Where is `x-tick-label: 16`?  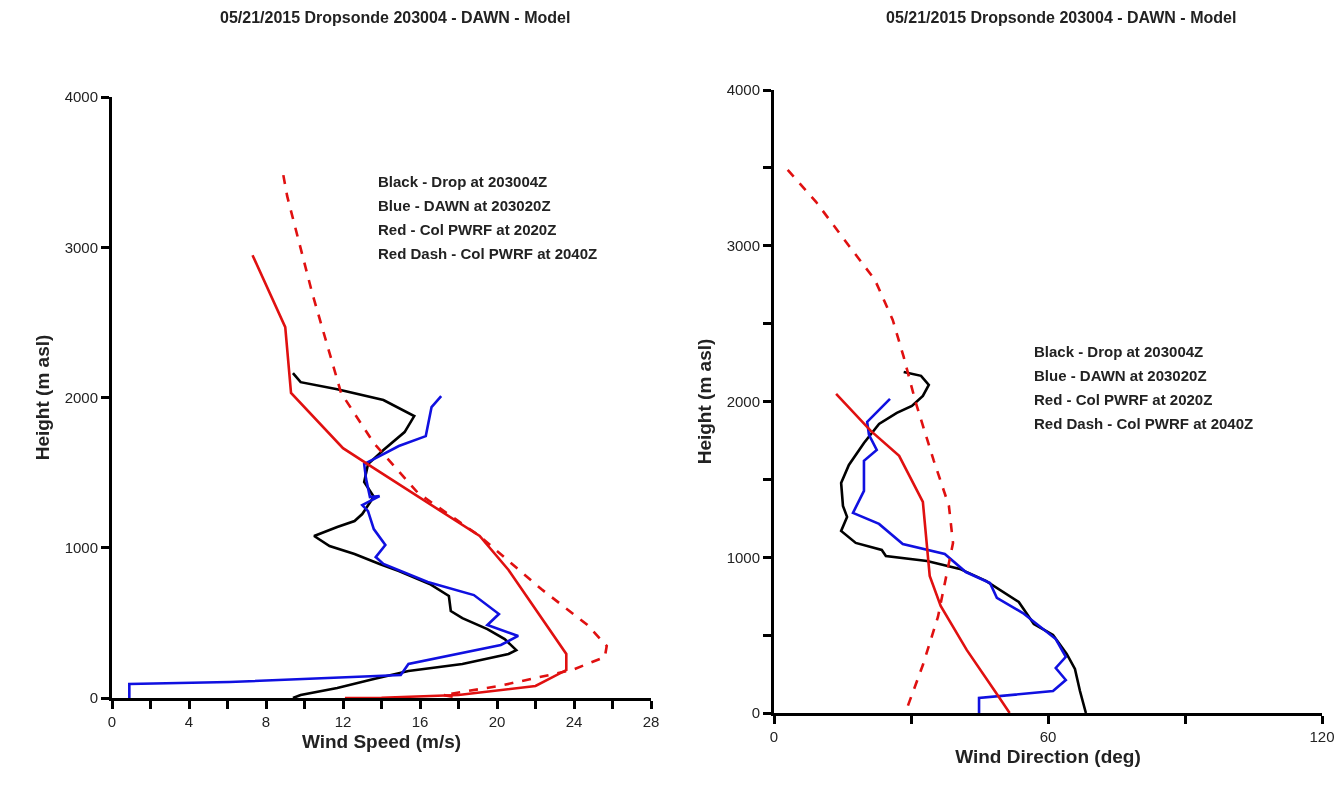 x-tick-label: 16 is located at coordinates (420, 721).